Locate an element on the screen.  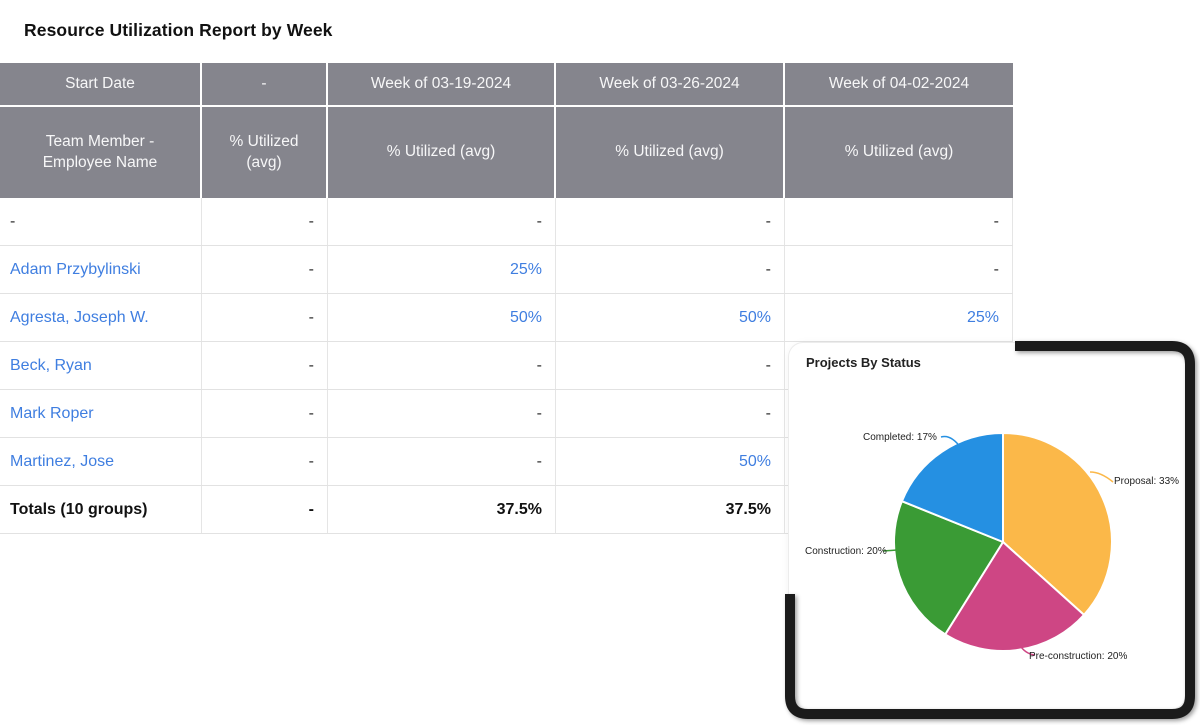
table-row: Adam Przybylinski -25% - - is located at coordinates (506, 270).